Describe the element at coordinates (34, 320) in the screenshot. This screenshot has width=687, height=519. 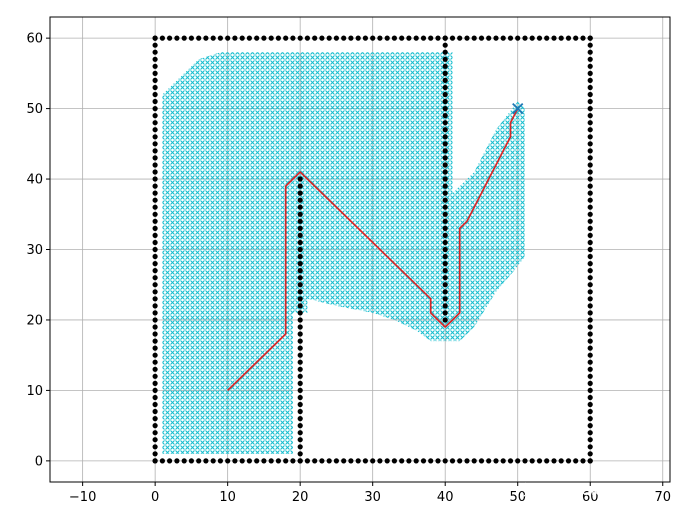
I see `y-tick-label: 20` at that location.